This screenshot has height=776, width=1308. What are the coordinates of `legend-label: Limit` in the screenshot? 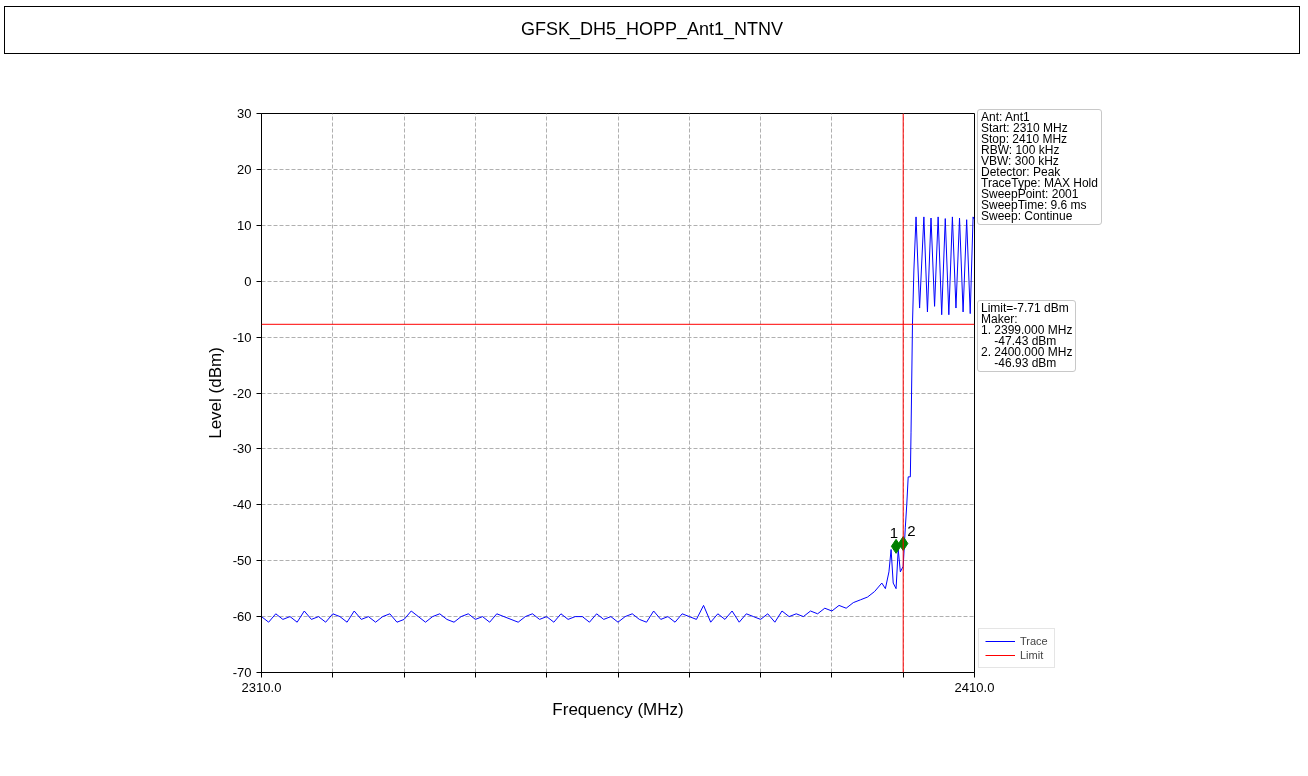 It's located at (1032, 654).